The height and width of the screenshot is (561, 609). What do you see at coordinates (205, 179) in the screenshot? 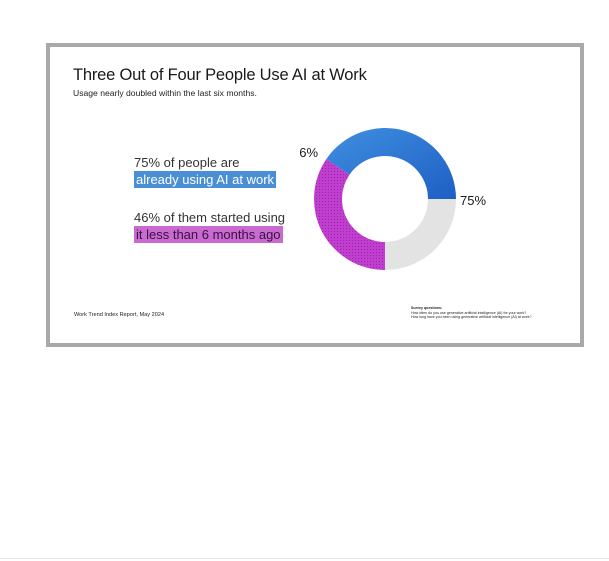
I see `stat-ai-usage-highlight: already using AI at work` at bounding box center [205, 179].